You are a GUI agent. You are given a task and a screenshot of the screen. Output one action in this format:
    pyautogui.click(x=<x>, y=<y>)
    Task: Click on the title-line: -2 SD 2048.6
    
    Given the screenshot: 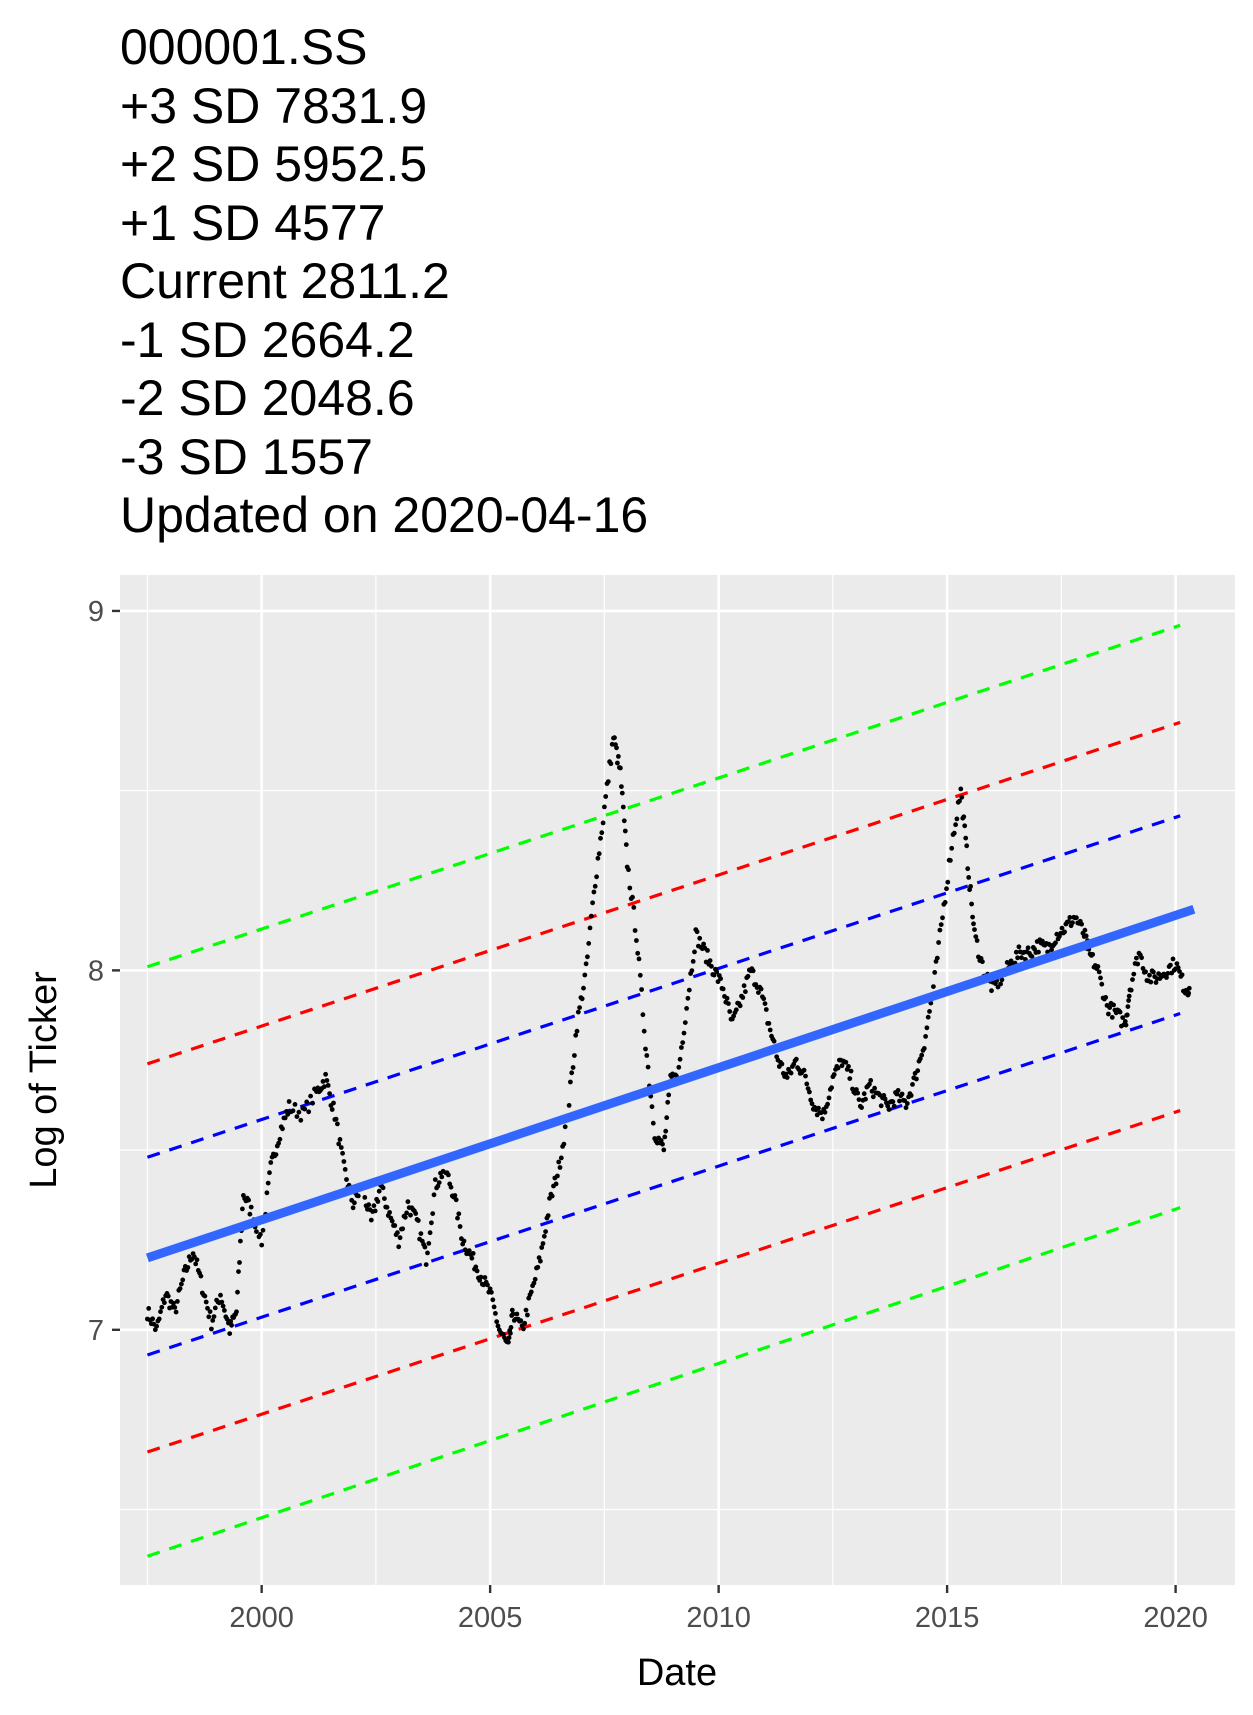 What is the action you would take?
    pyautogui.click(x=267, y=398)
    